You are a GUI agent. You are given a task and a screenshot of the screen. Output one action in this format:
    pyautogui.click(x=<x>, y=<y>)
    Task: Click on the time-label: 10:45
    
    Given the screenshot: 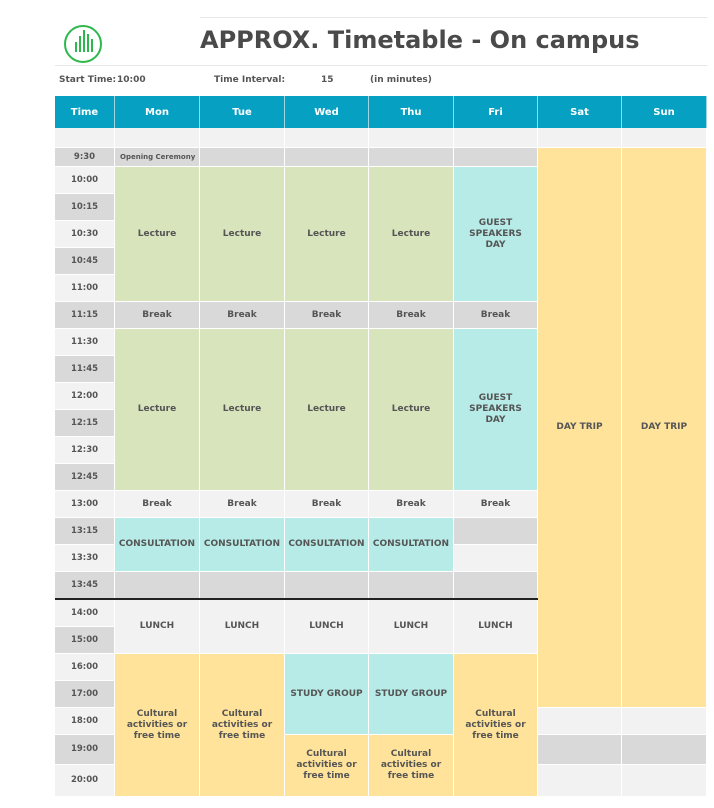 What is the action you would take?
    pyautogui.click(x=85, y=261)
    